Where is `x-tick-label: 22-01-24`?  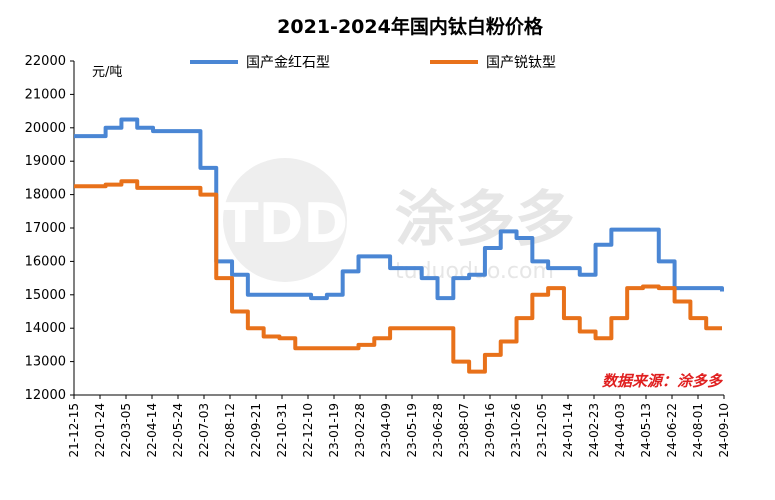 x-tick-label: 22-01-24 is located at coordinates (100, 430).